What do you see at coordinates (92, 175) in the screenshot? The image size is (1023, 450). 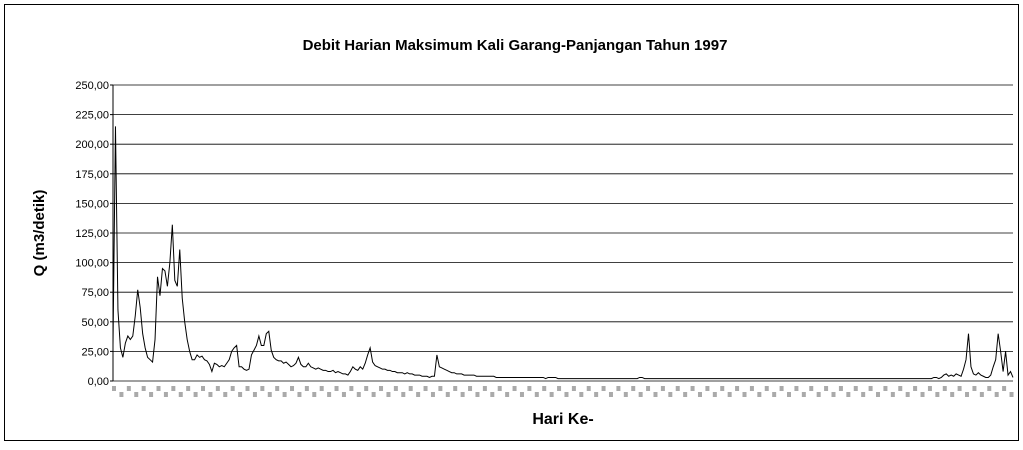 I see `y-tick-label: 175,00` at bounding box center [92, 175].